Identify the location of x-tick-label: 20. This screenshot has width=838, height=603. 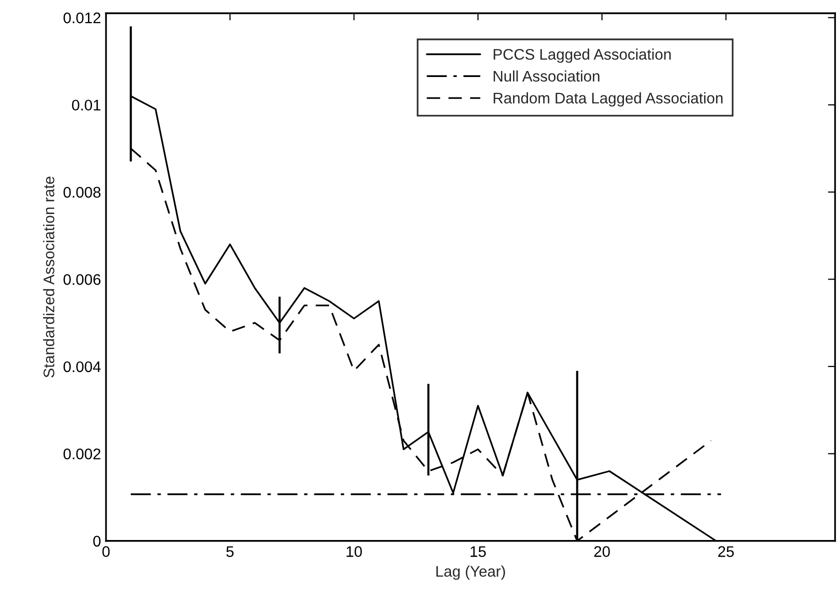
(602, 551).